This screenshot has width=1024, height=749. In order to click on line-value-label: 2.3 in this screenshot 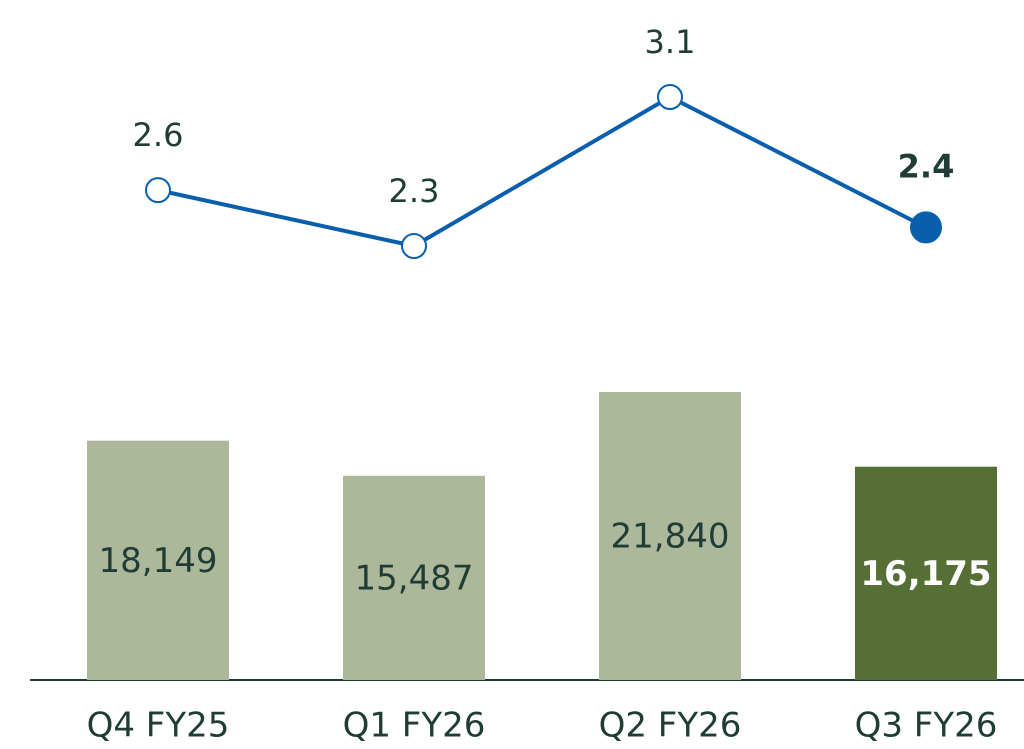, I will do `click(414, 191)`.